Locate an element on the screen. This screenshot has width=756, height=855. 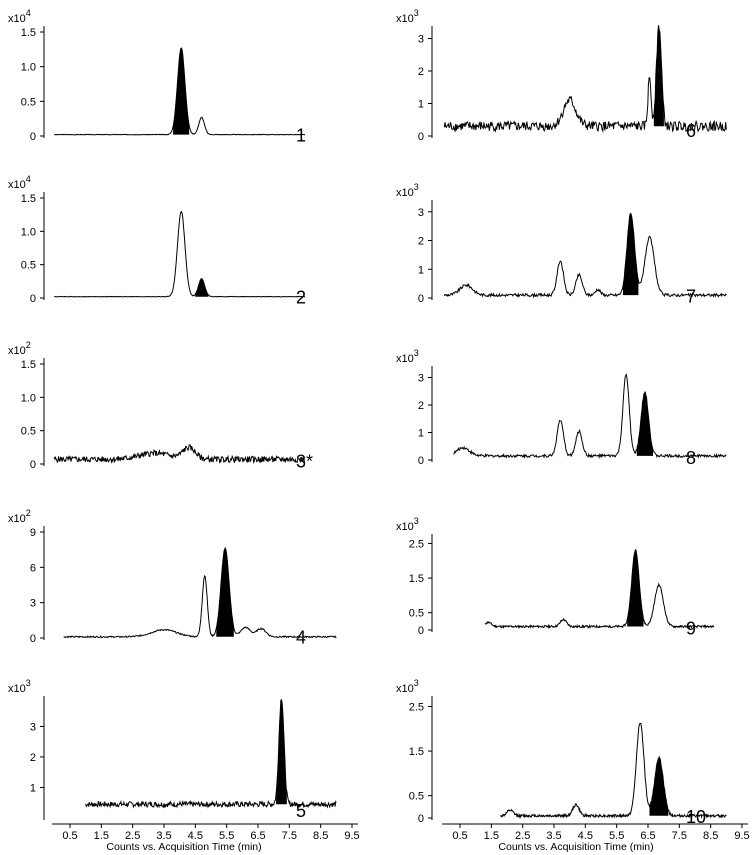
x-tick-label: 4.5 is located at coordinates (585, 836).